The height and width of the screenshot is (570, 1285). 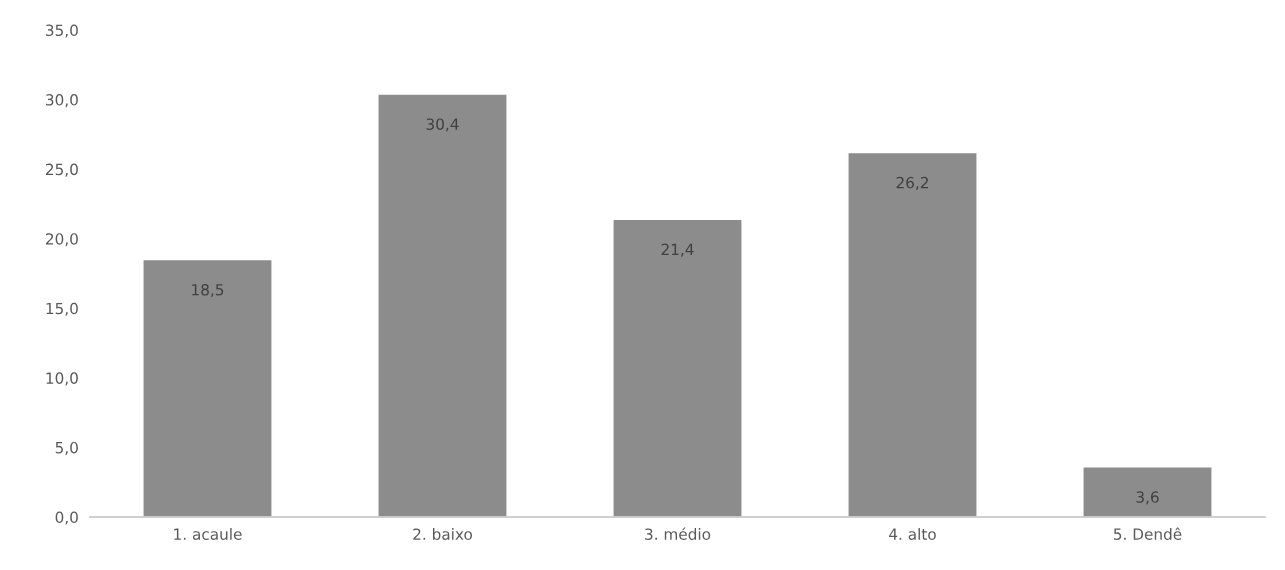 I want to click on x-tick-label: 2. baixo, so click(x=442, y=534).